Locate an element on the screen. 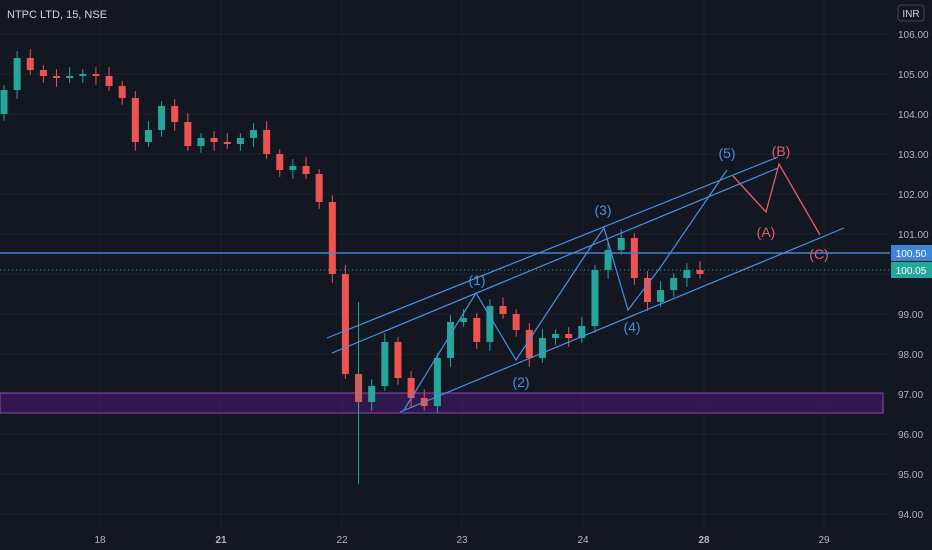 The height and width of the screenshot is (550, 932). wave-label-4: (4) is located at coordinates (631, 327).